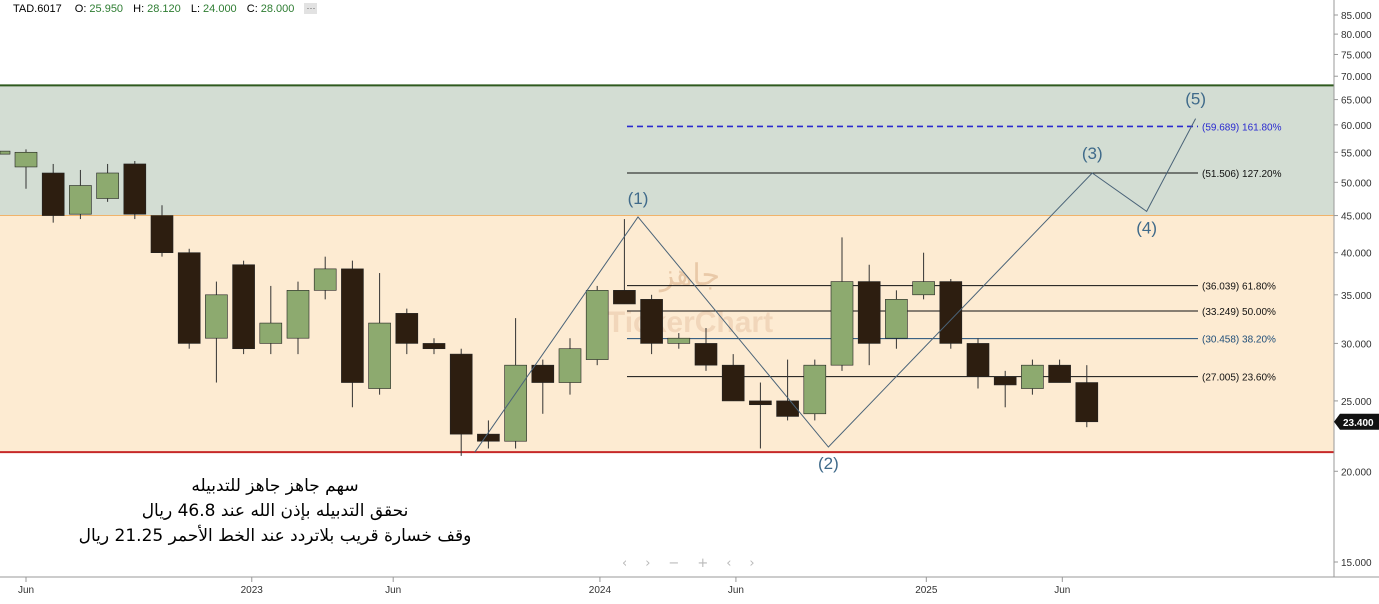 The height and width of the screenshot is (604, 1379). I want to click on x-tick-label-6: 2025, so click(926, 590).